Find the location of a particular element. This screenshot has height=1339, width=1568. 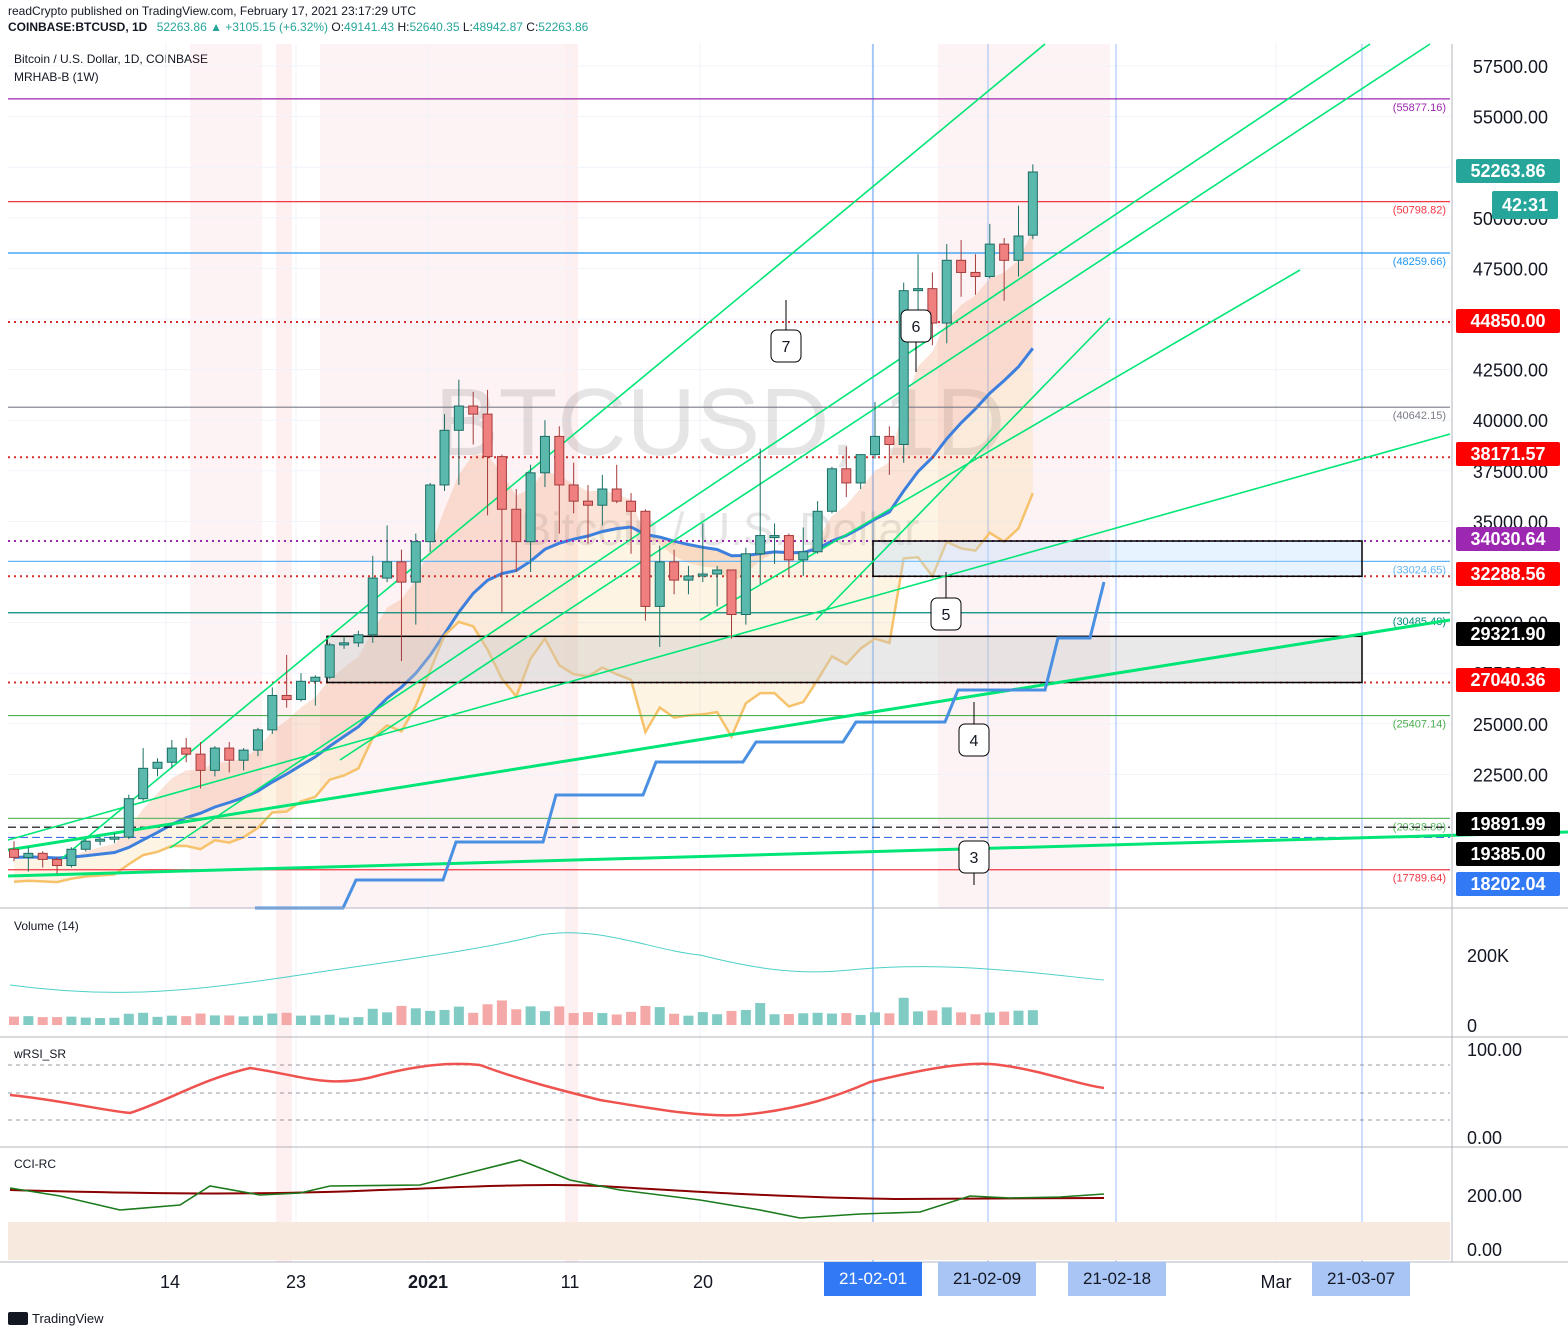

callout-label: 7 is located at coordinates (786, 347).